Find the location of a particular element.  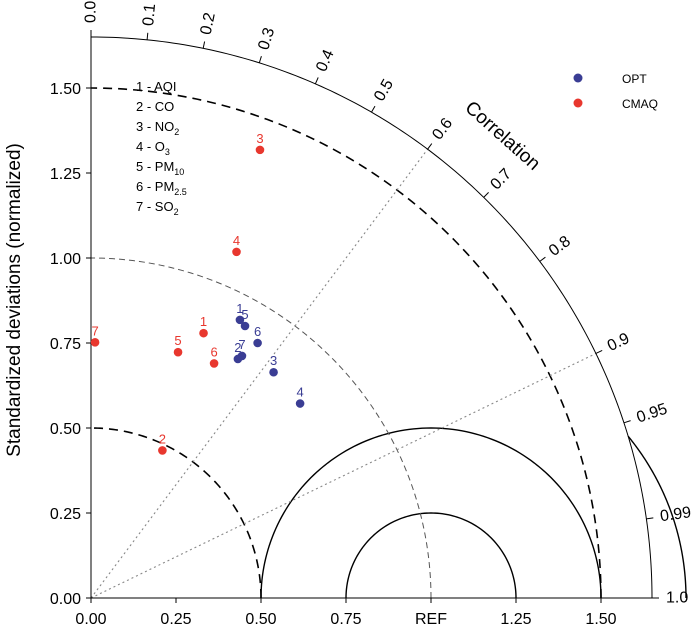

variable-legend-entry: 3 - NO2 is located at coordinates (157, 128).